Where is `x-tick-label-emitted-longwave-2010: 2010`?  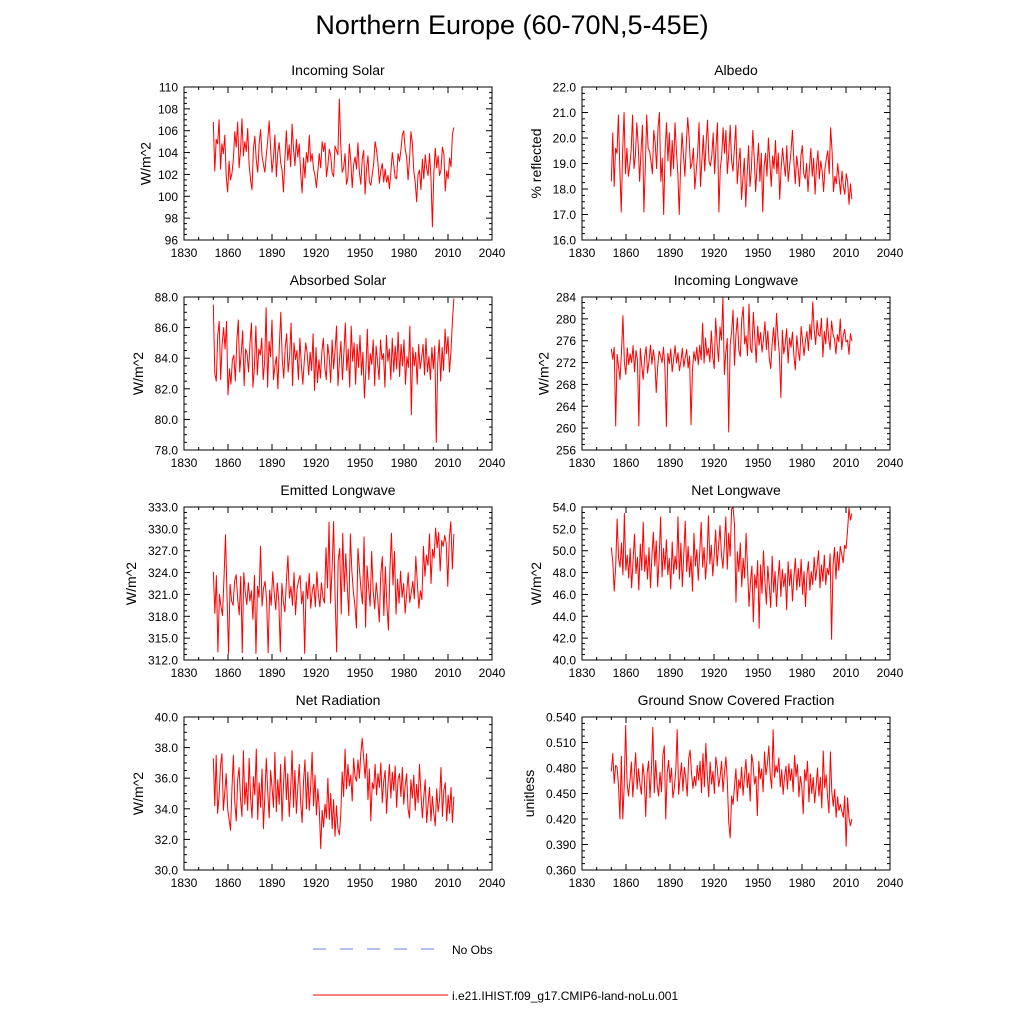 x-tick-label-emitted-longwave-2010: 2010 is located at coordinates (448, 673).